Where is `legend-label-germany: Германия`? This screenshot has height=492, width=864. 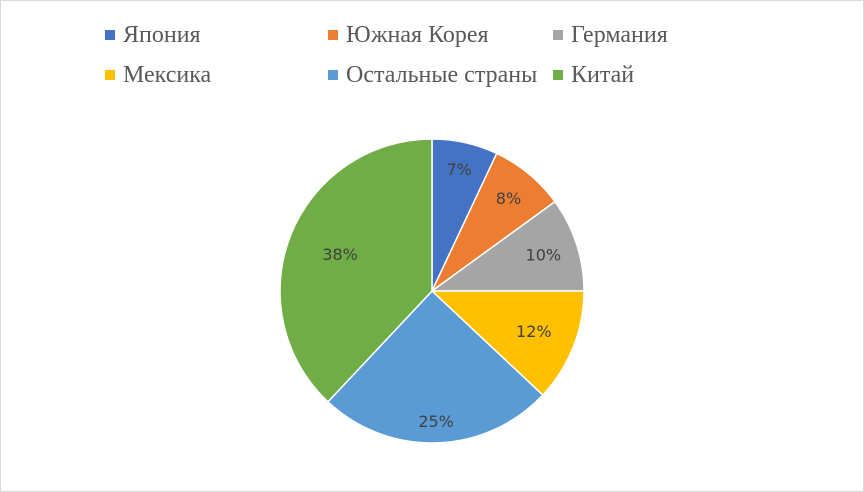
legend-label-germany: Германия is located at coordinates (619, 35).